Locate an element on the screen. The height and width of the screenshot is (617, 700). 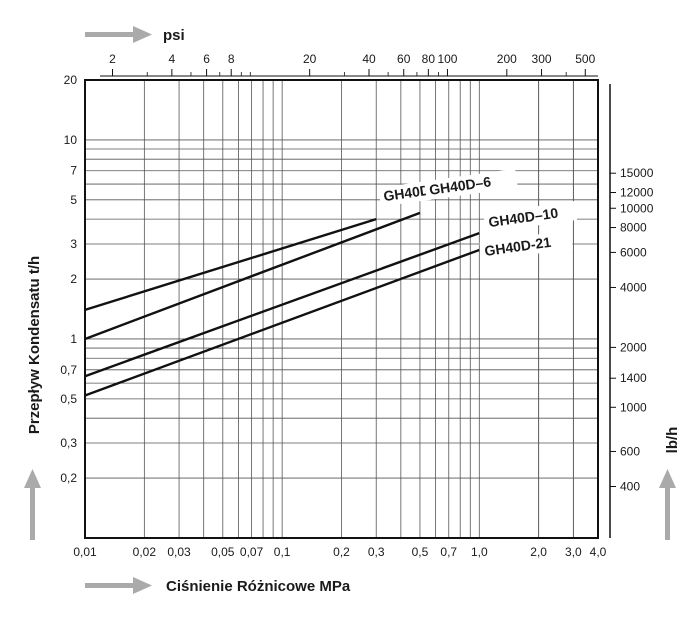
left-axis-arrow-icon is located at coordinates (32, 504).